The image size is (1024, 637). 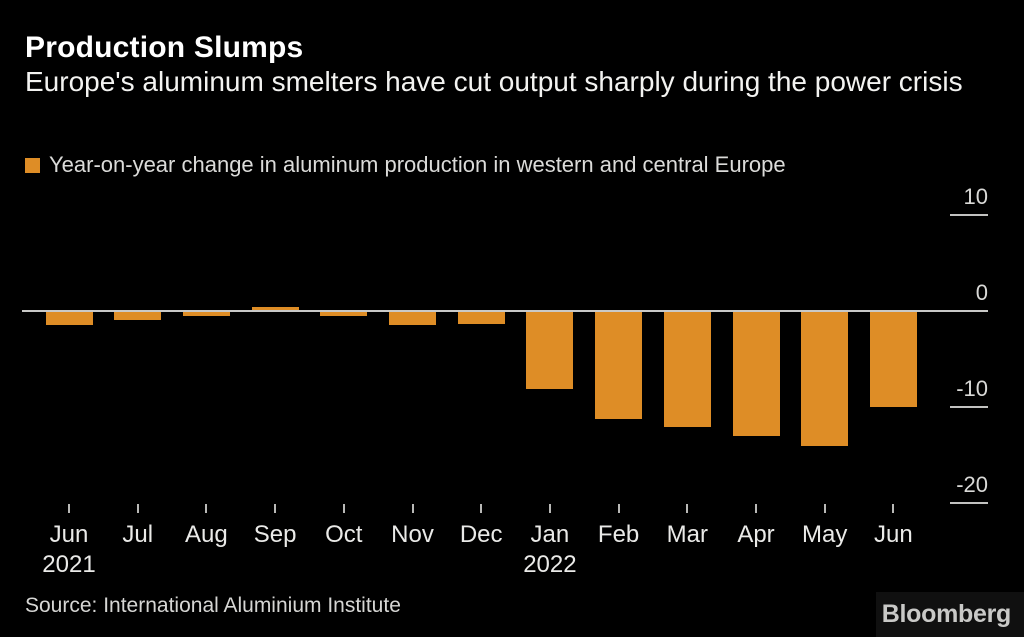 I want to click on x-axis-label-aug-2021: Aug, so click(x=206, y=534).